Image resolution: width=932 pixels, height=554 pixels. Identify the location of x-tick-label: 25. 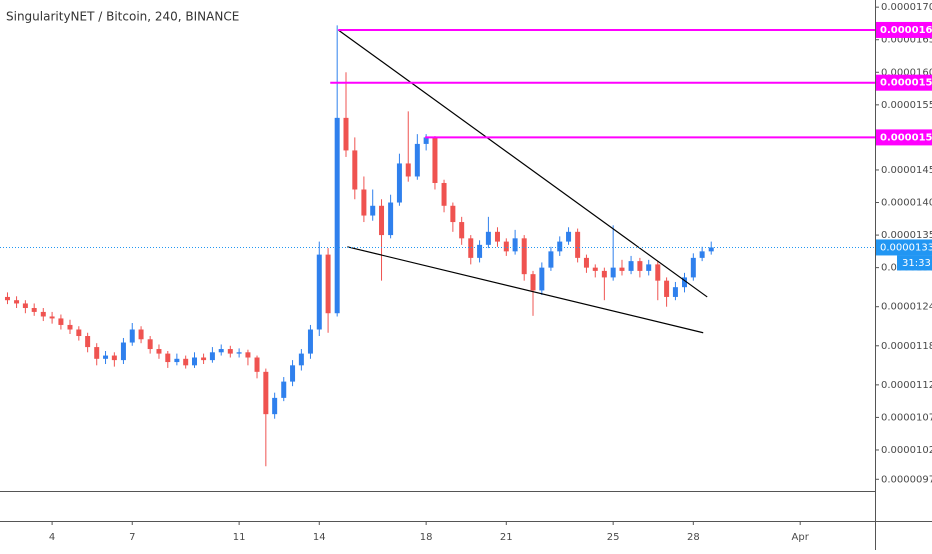
(613, 537).